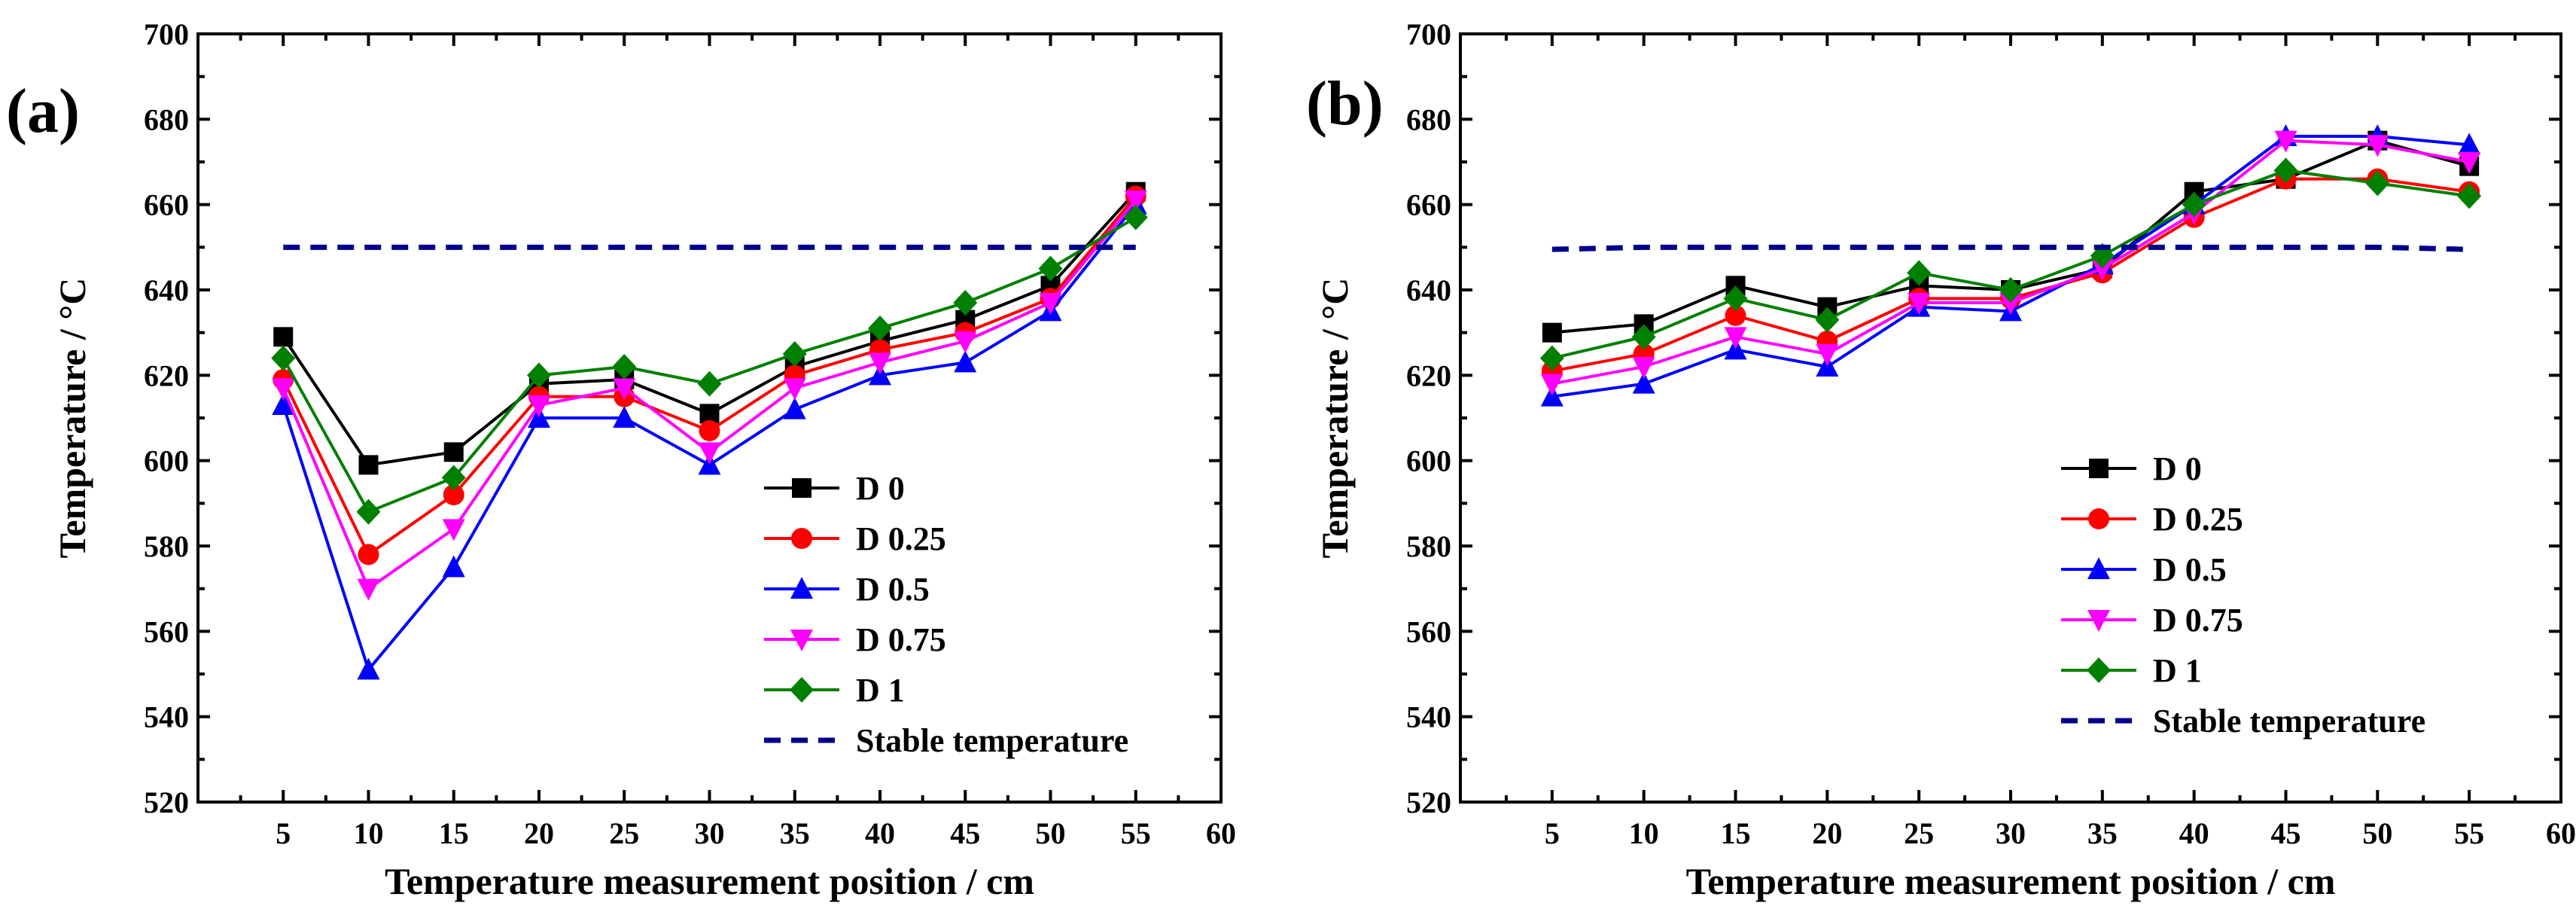  I want to click on x-tick-label: 35, so click(2102, 833).